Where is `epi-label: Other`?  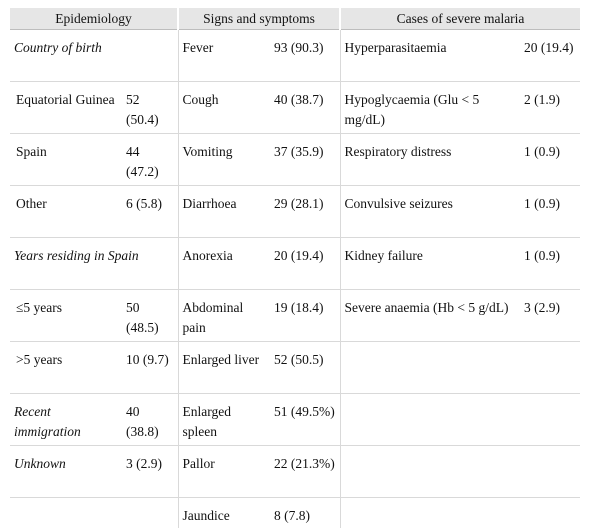
epi-label: Other is located at coordinates (66, 212).